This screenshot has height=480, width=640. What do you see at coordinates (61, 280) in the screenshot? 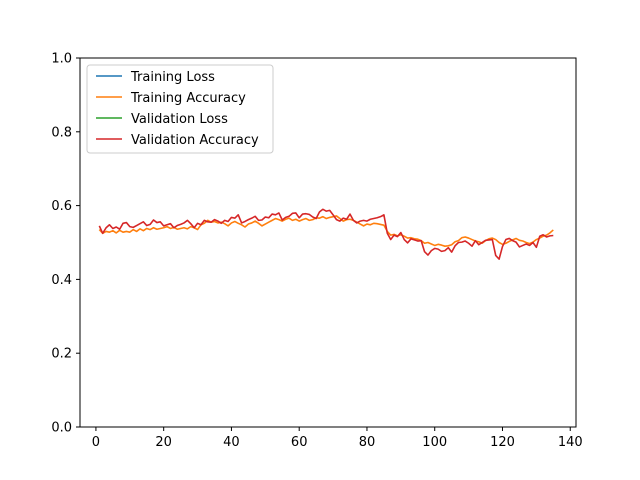
I see `y-tick-label: 0.4` at bounding box center [61, 280].